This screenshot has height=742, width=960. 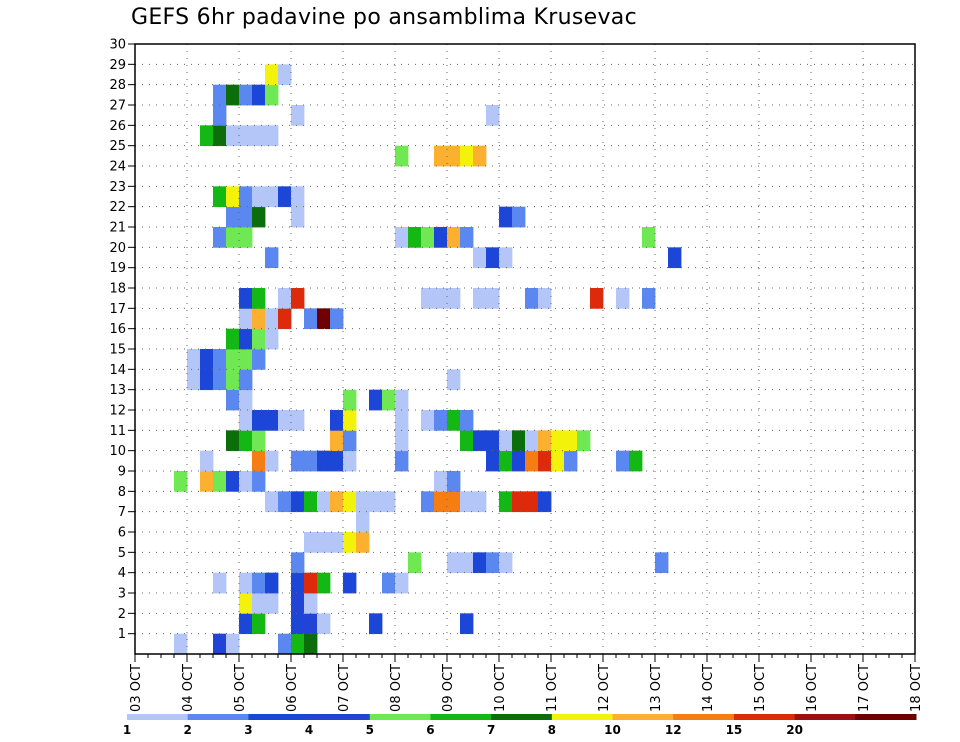 What do you see at coordinates (117, 146) in the screenshot?
I see `y-tick-label: 25` at bounding box center [117, 146].